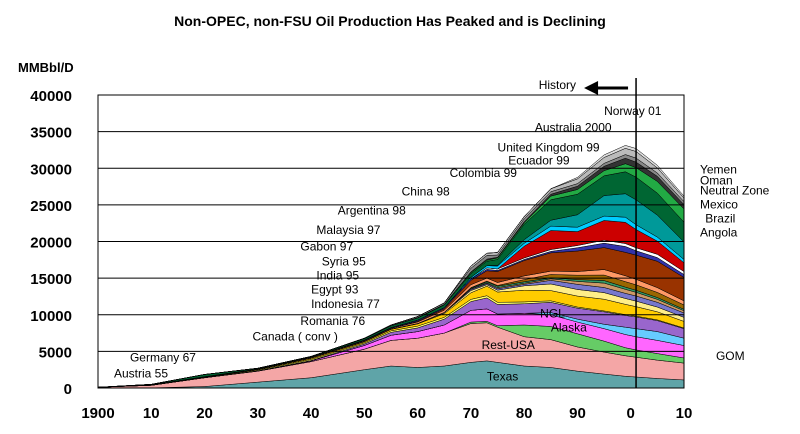 This screenshot has width=800, height=434. Describe the element at coordinates (326, 246) in the screenshot. I see `annotation-gabon-97: Gabon 97` at that location.